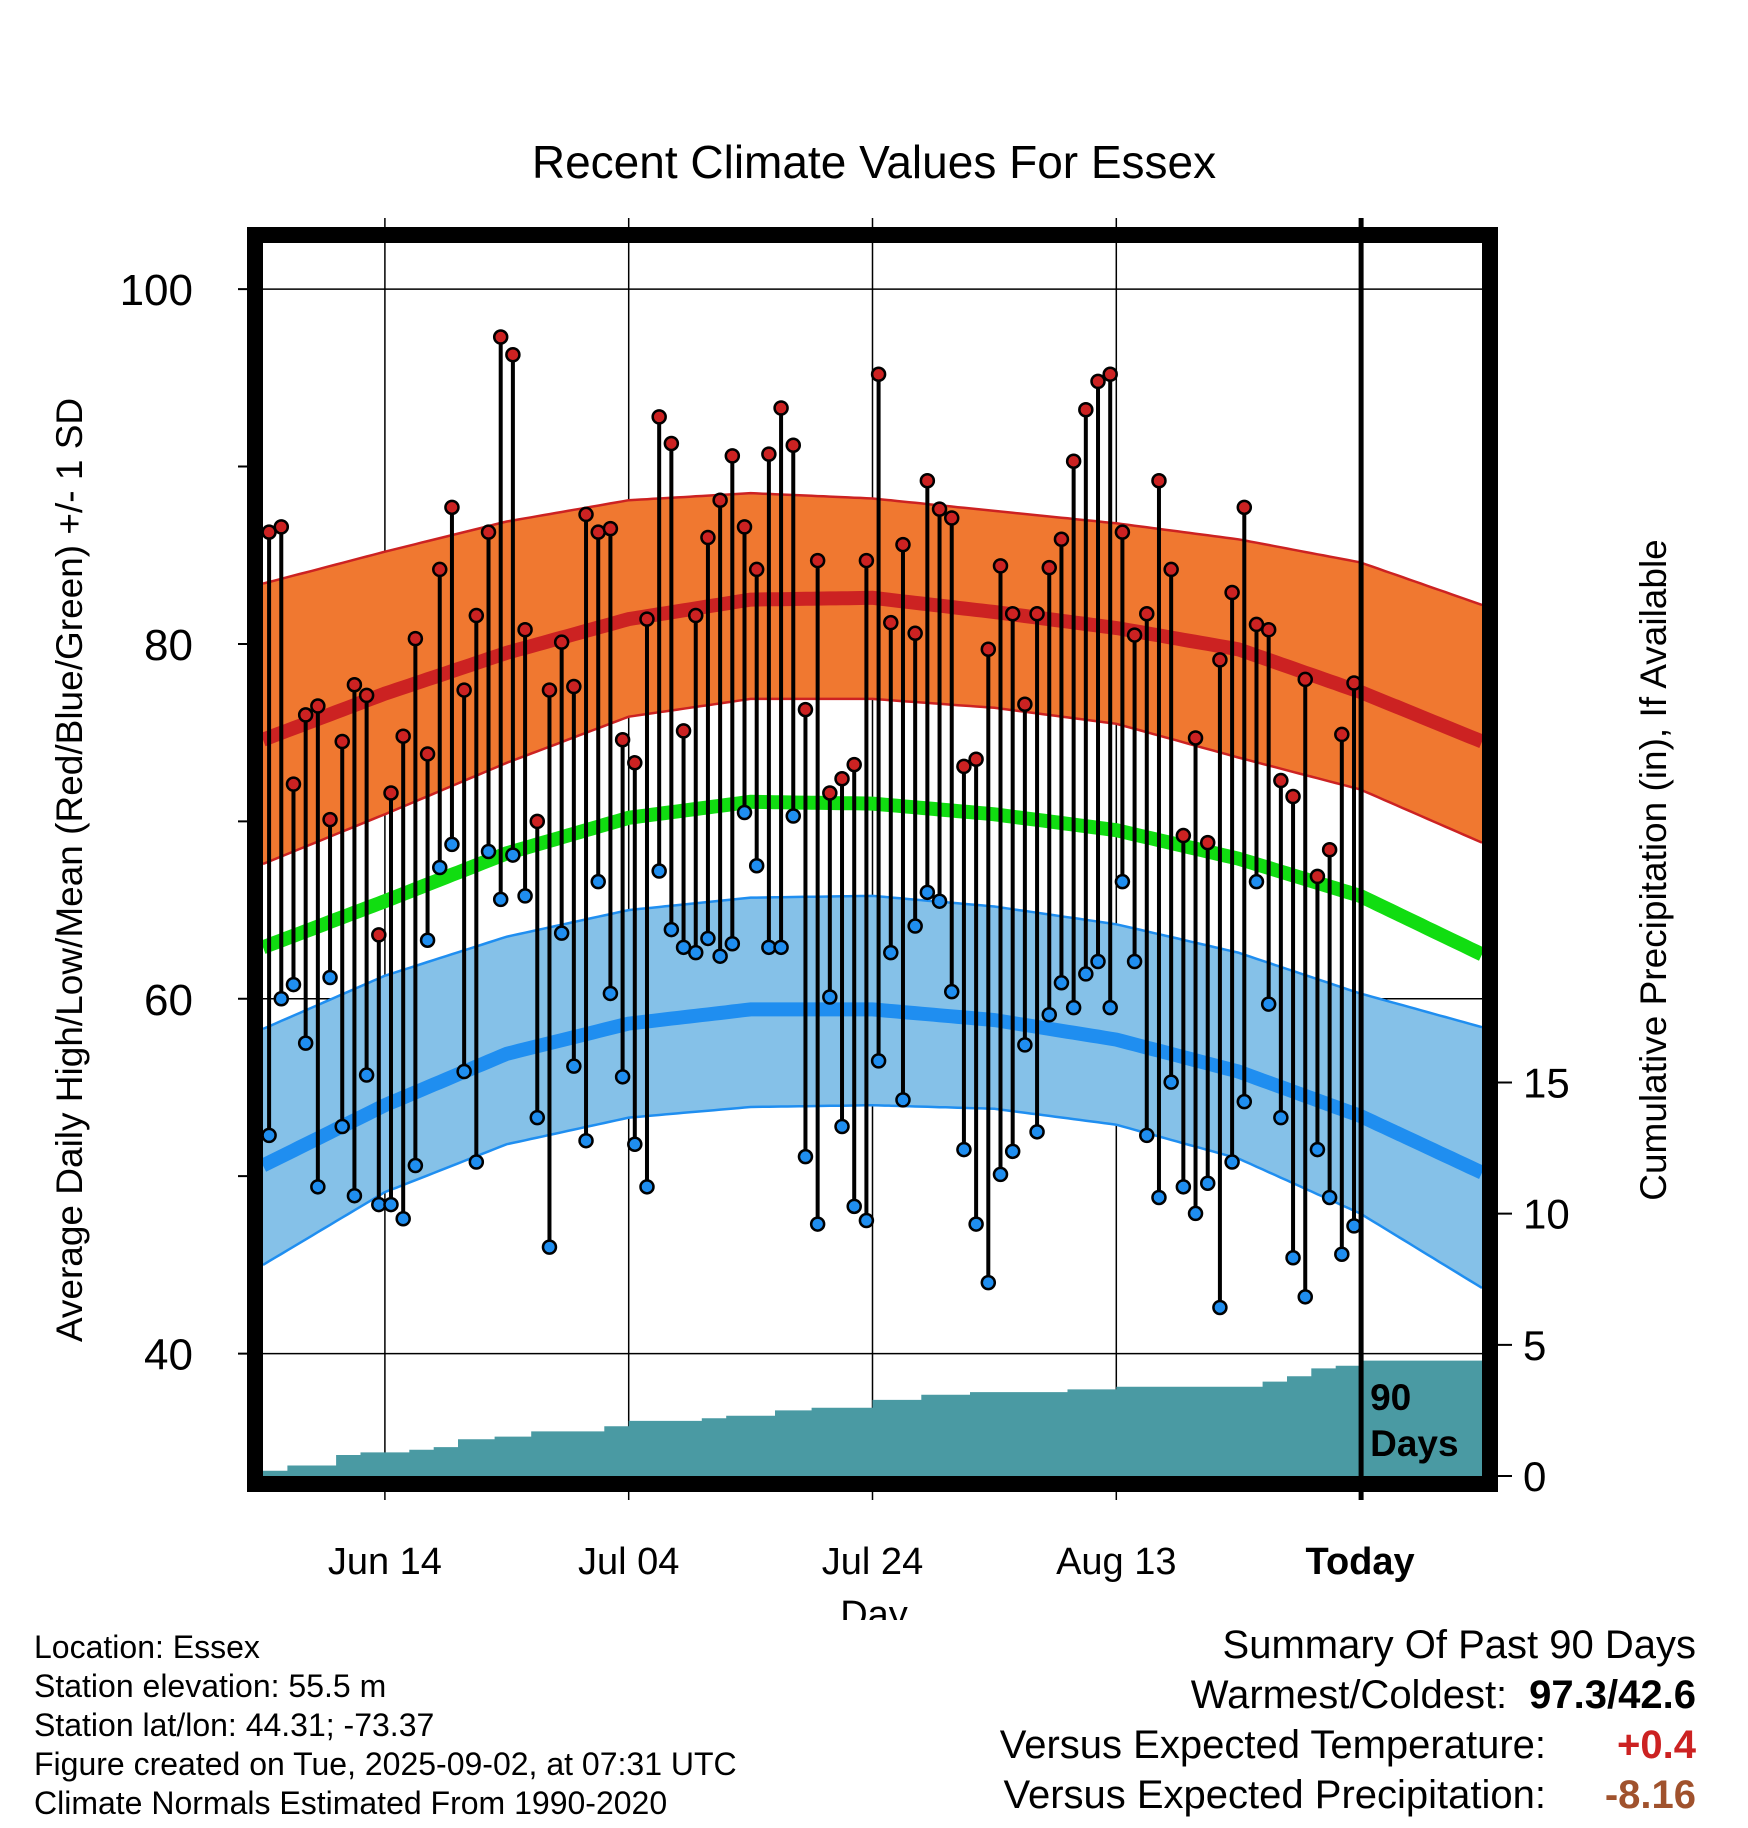 Image resolution: width=1748 pixels, height=1828 pixels. What do you see at coordinates (872, 1418) in the screenshot?
I see `precip-cumulative-area` at bounding box center [872, 1418].